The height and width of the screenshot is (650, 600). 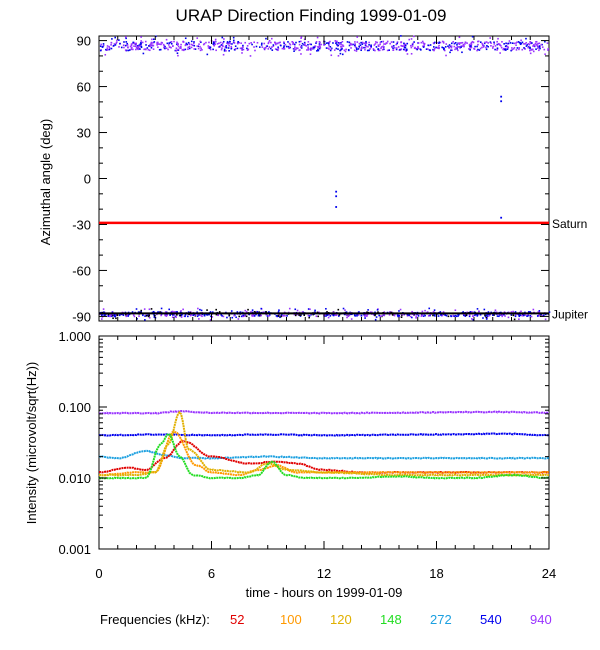 I want to click on legend-entry-940: 940, so click(x=541, y=619).